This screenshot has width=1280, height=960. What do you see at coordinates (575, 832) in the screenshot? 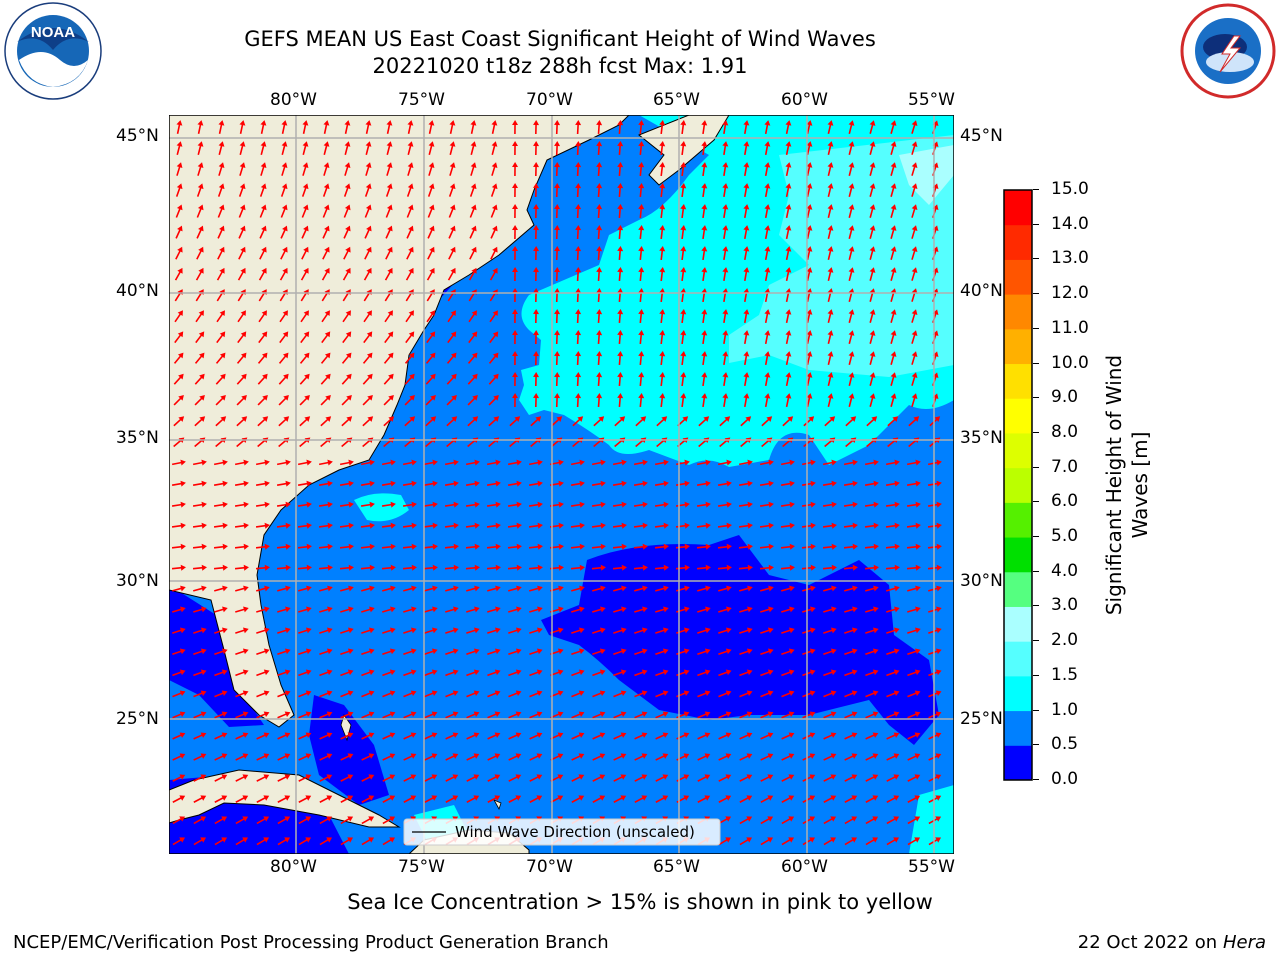
I see `legend-label: Wind Wave Direction (unscaled)` at bounding box center [575, 832].